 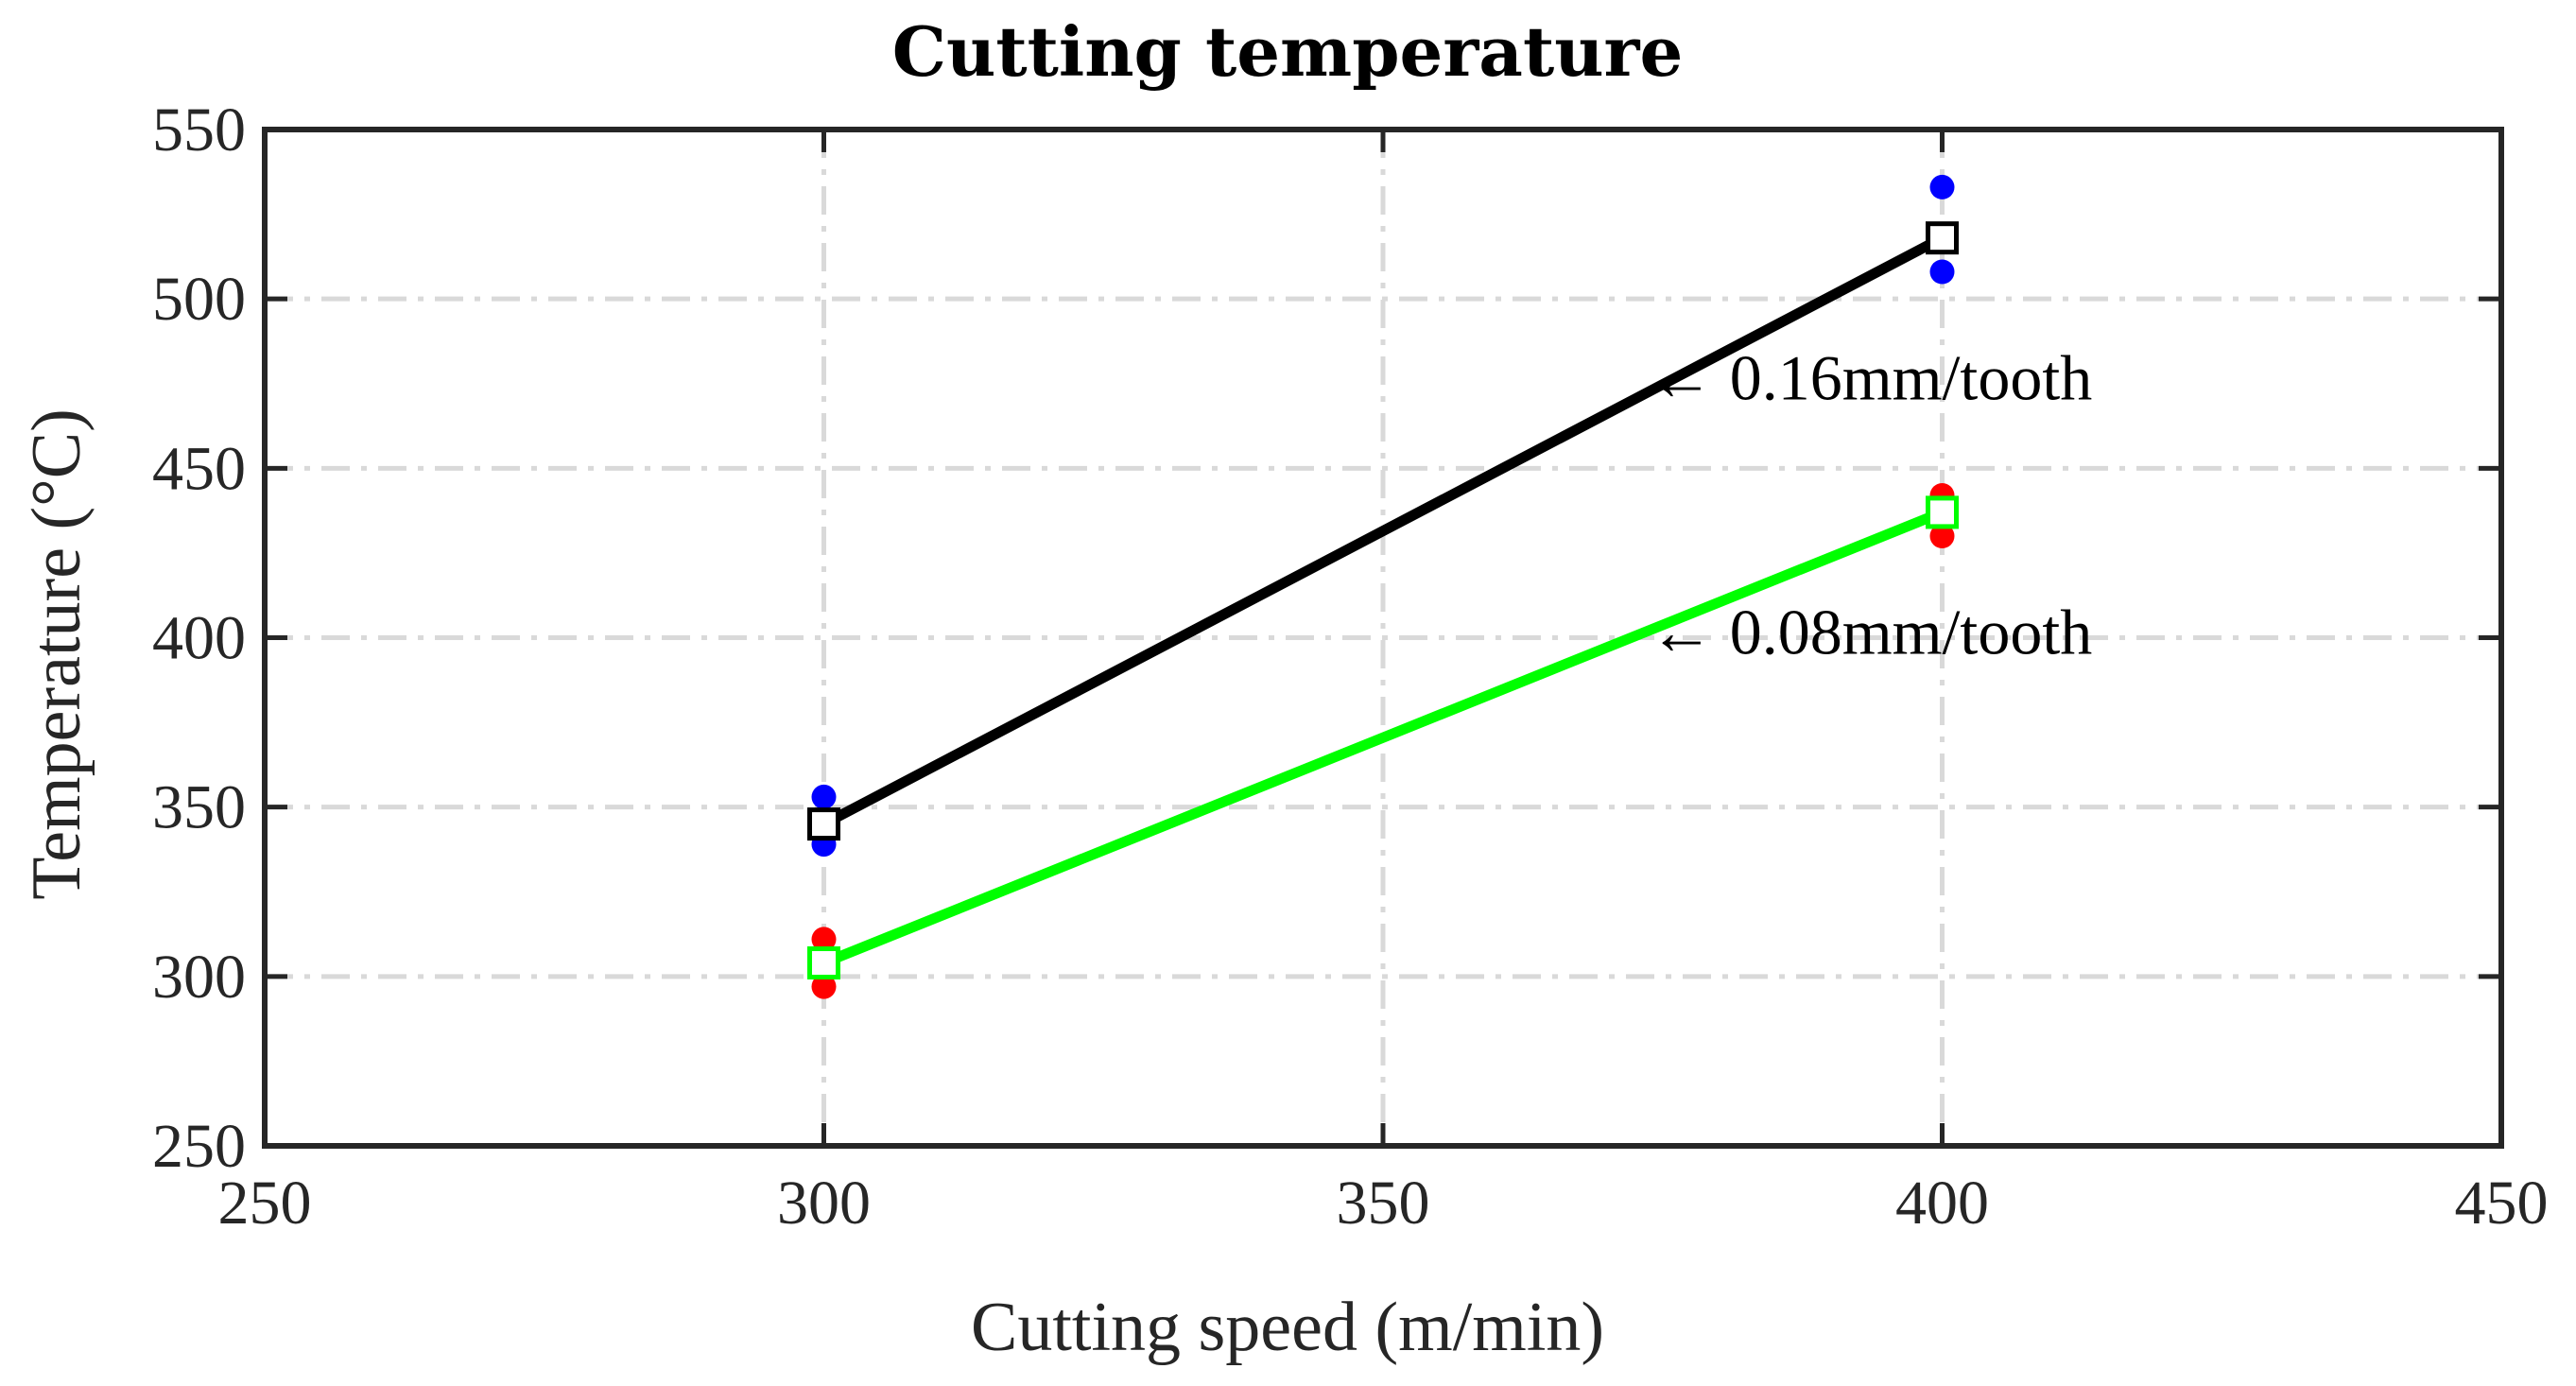 I want to click on x-tick-label: 400, so click(x=1942, y=1203).